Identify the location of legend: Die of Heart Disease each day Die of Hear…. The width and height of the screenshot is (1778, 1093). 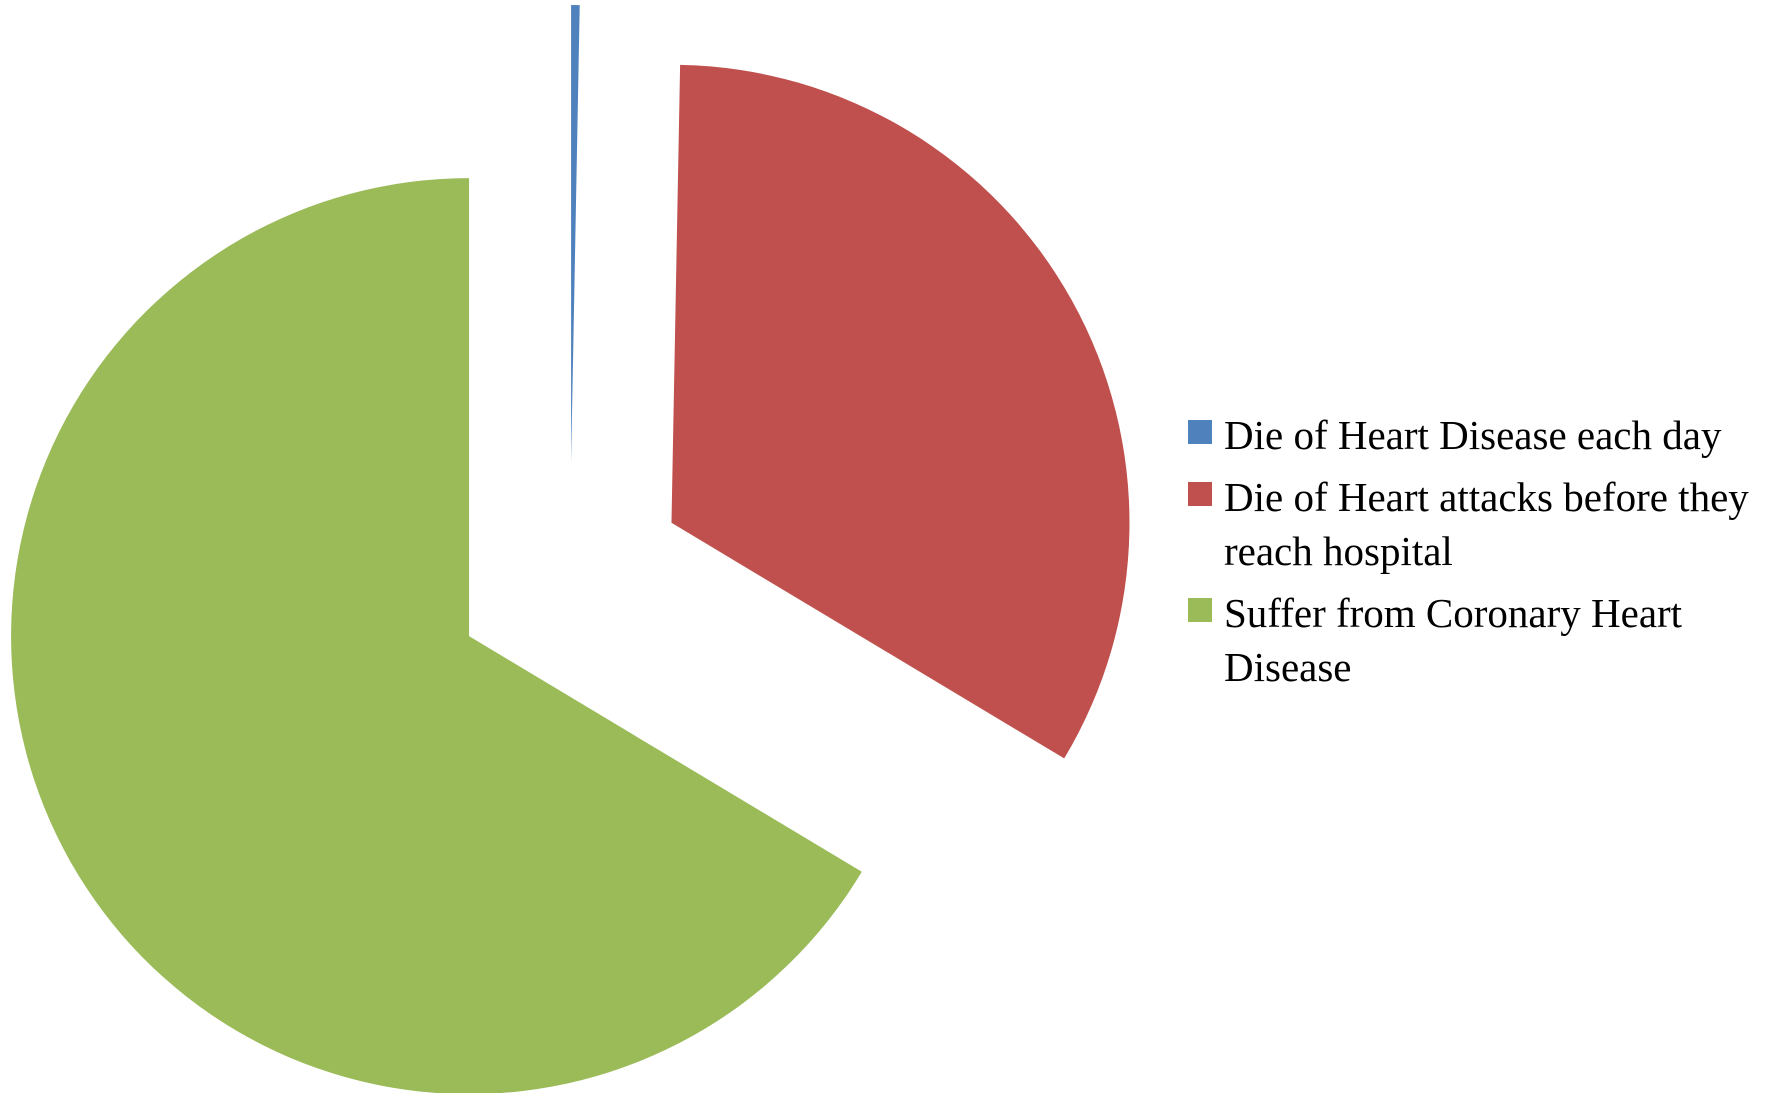
(1478, 555).